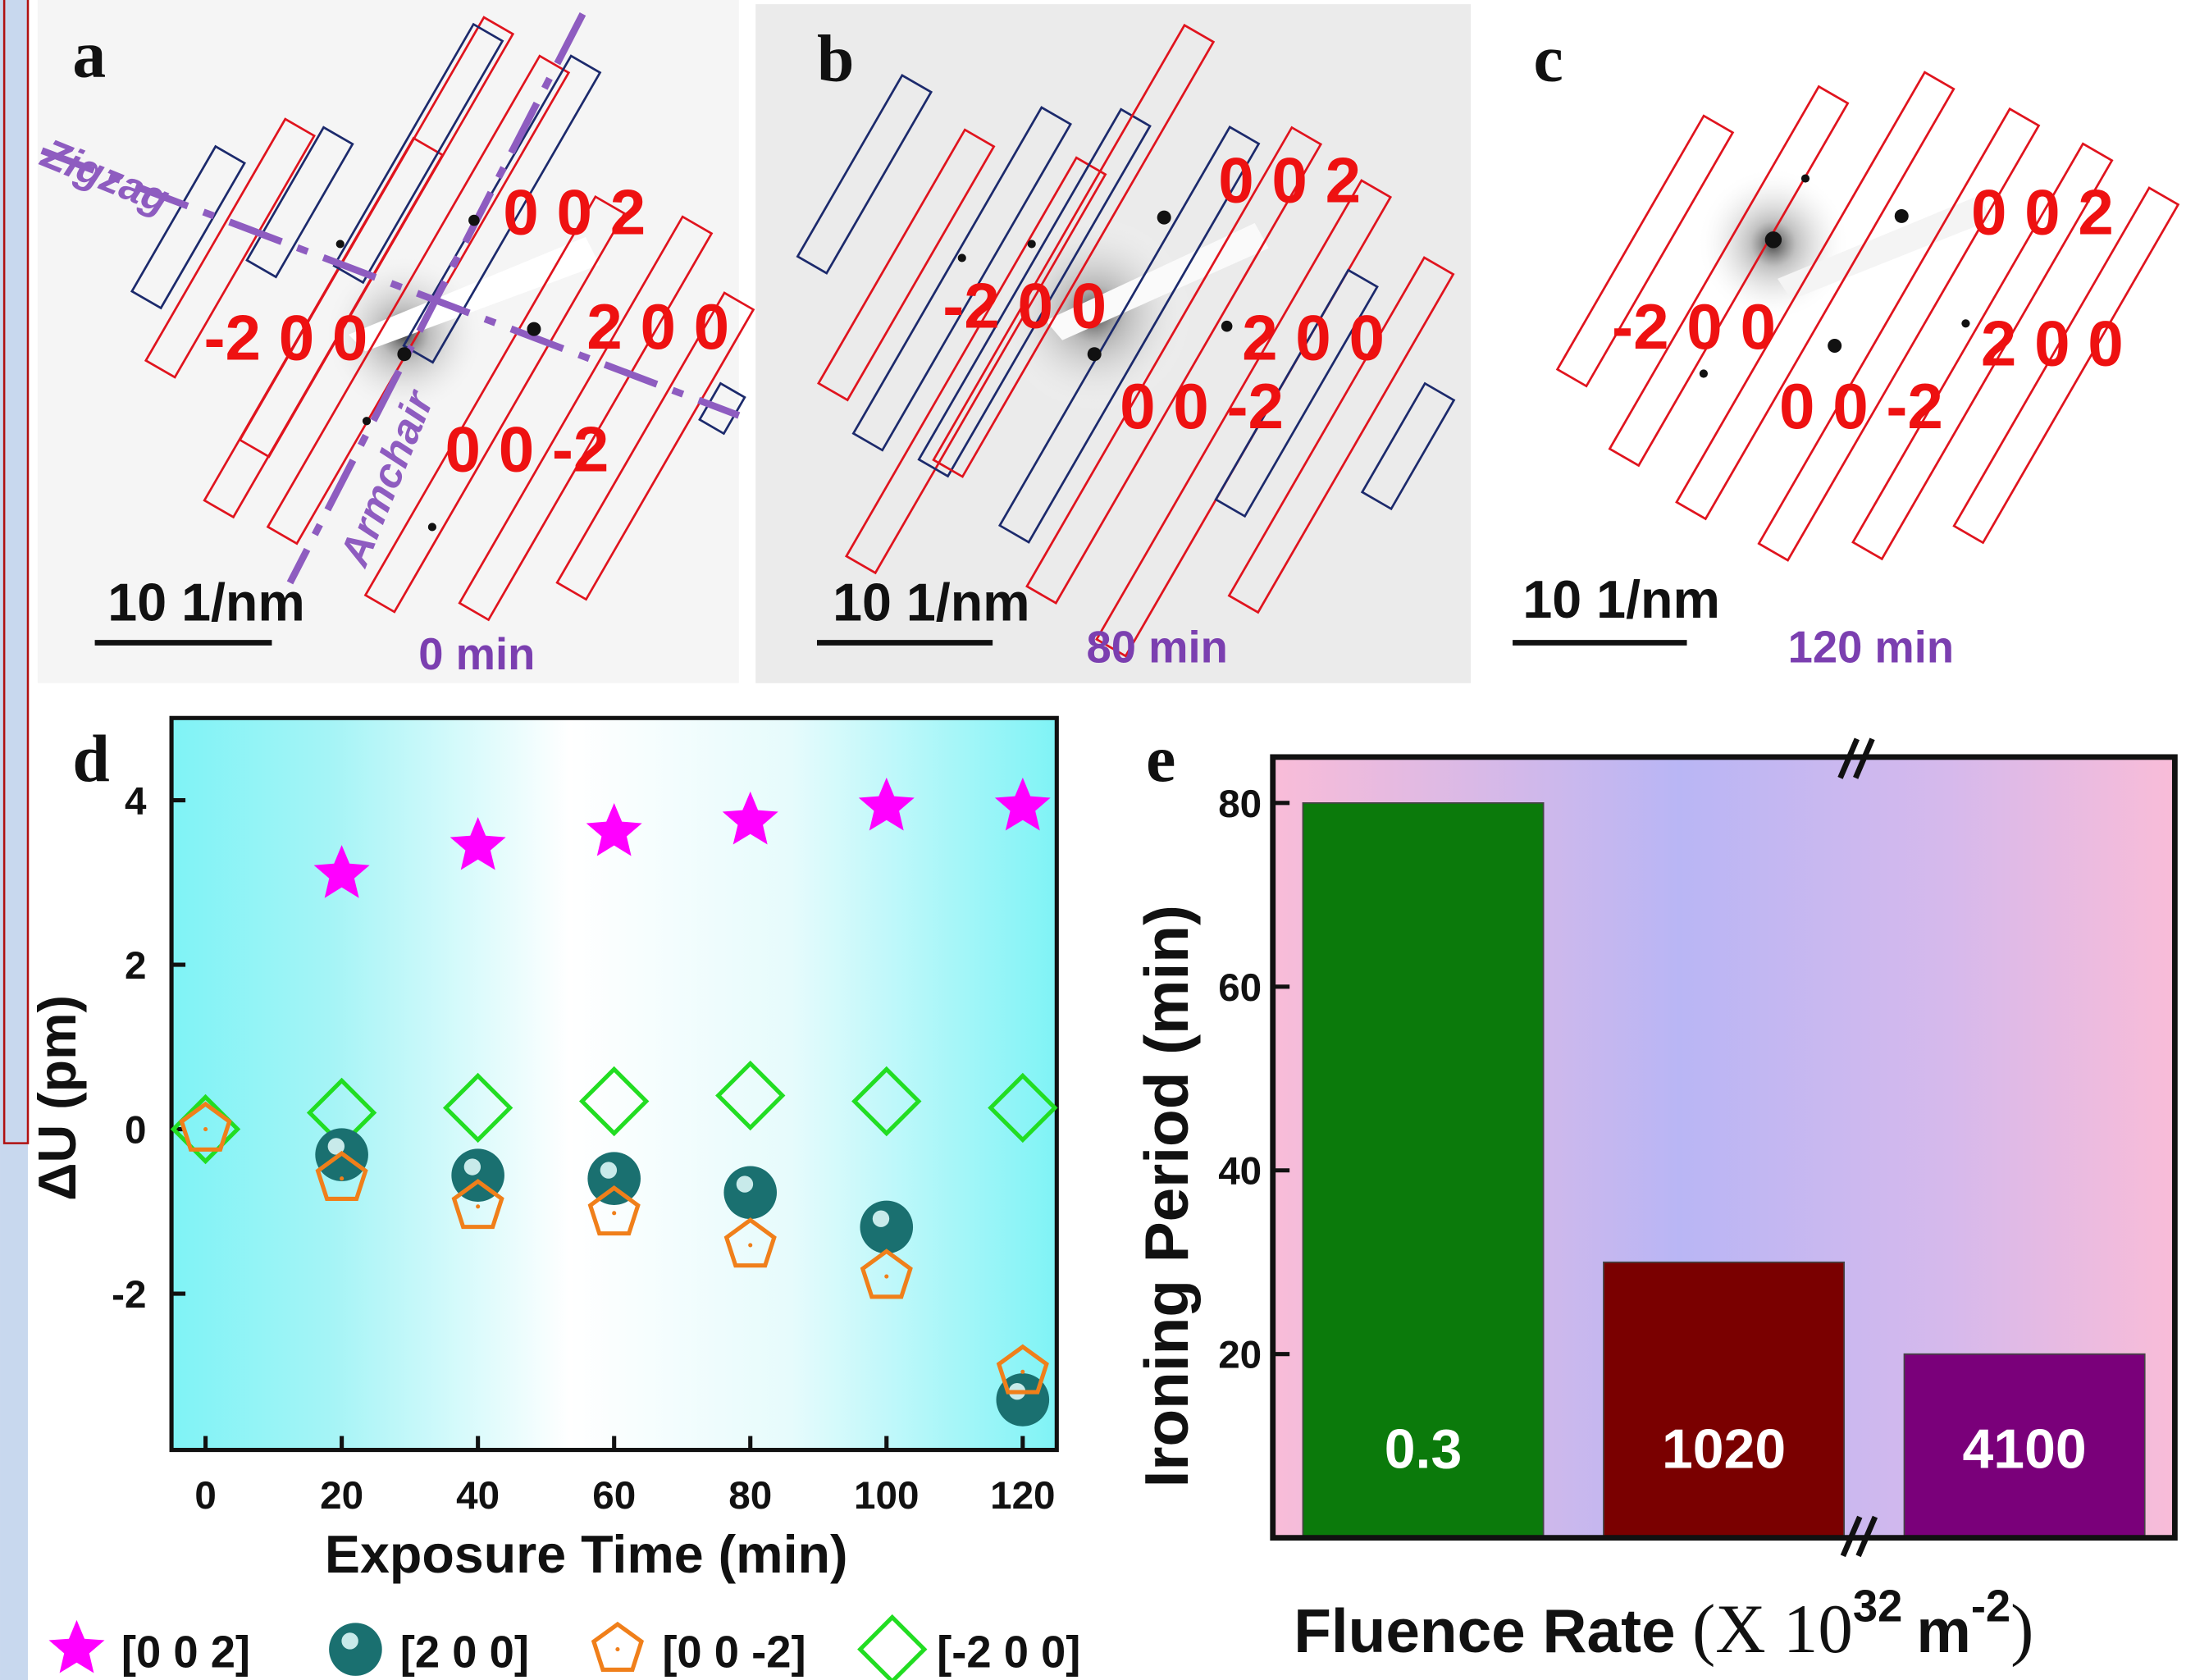 Image resolution: width=2186 pixels, height=1680 pixels. What do you see at coordinates (341, 1496) in the screenshot?
I see `x-tick-label: 20` at bounding box center [341, 1496].